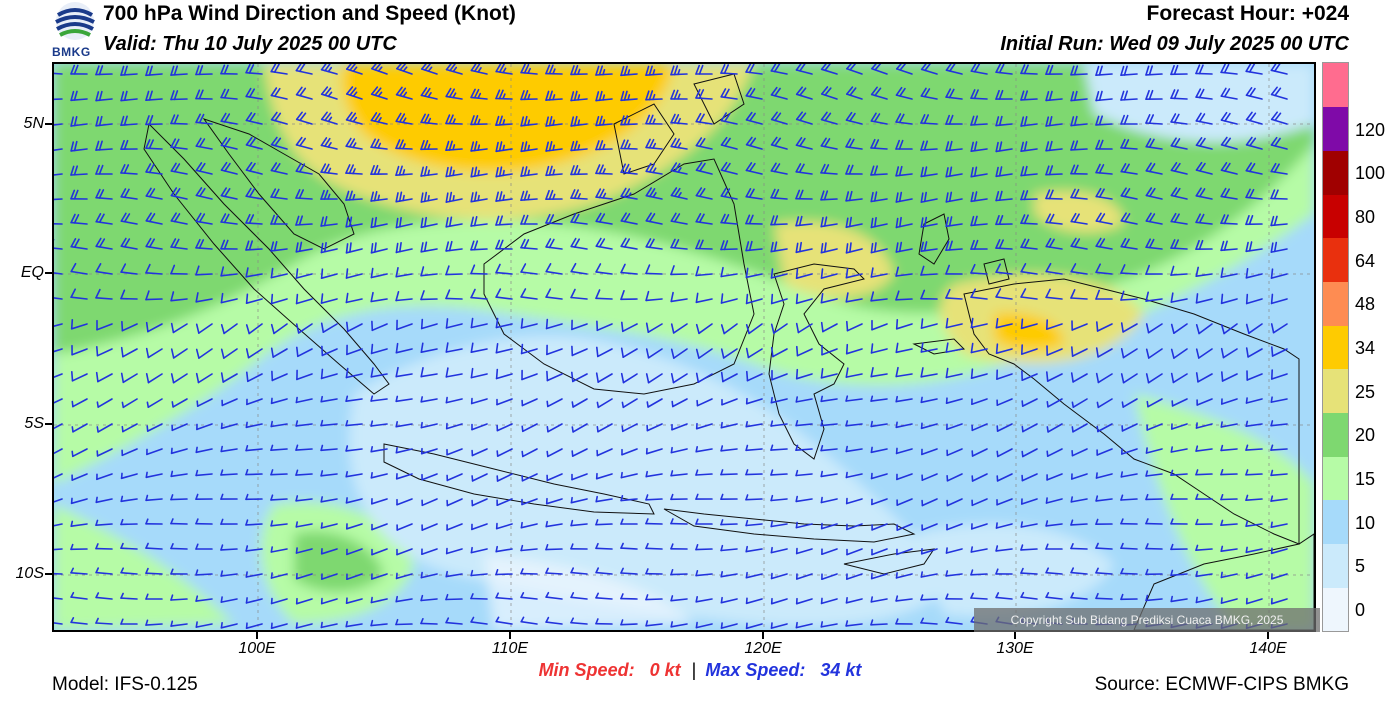 This screenshot has height=709, width=1400. I want to click on forecast-hour: Forecast Hour: +024, so click(1248, 13).